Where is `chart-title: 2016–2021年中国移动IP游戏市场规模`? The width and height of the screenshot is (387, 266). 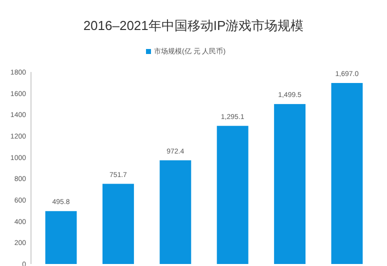 chart-title: 2016–2021年中国移动IP游戏市场规模 is located at coordinates (193, 25).